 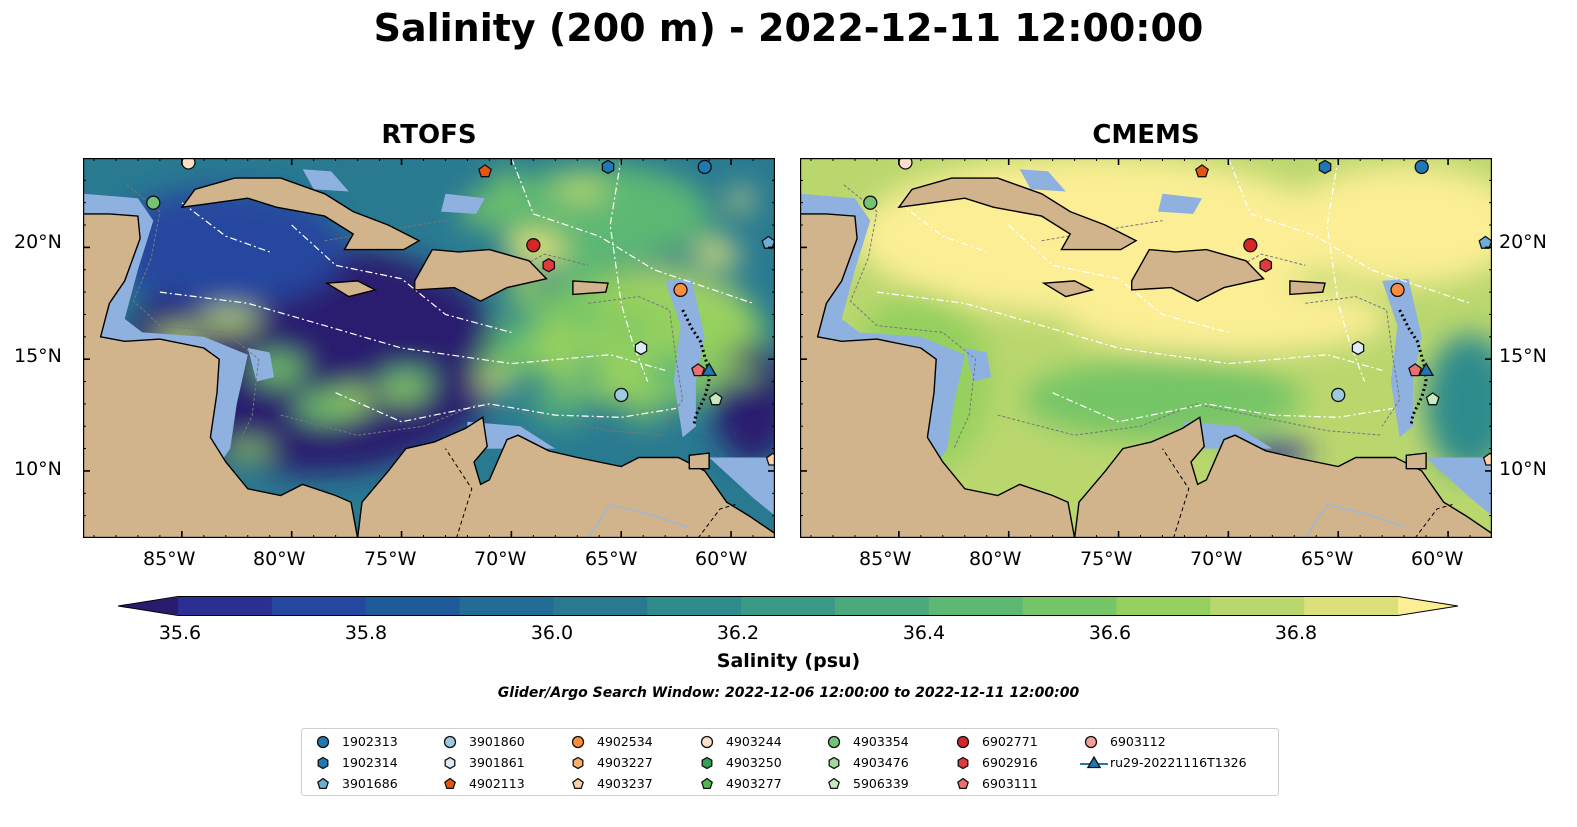 What do you see at coordinates (552, 633) in the screenshot?
I see `colorbar-tick-label: 36.0` at bounding box center [552, 633].